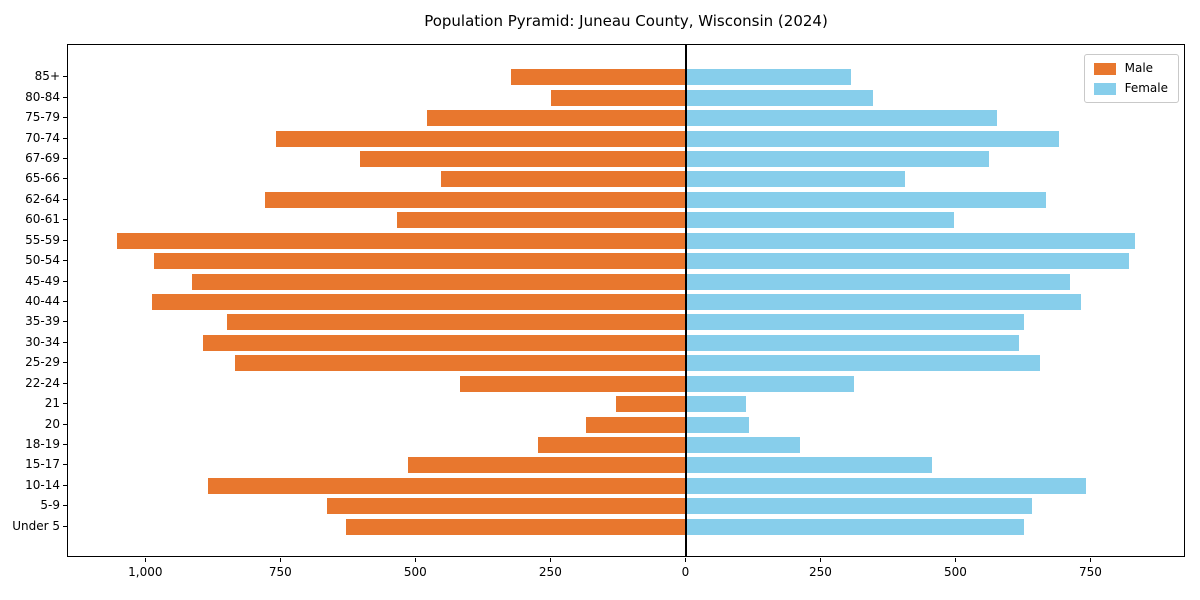 Image resolution: width=1200 pixels, height=600 pixels. I want to click on y-axis-label-85: 85+, so click(47, 76).